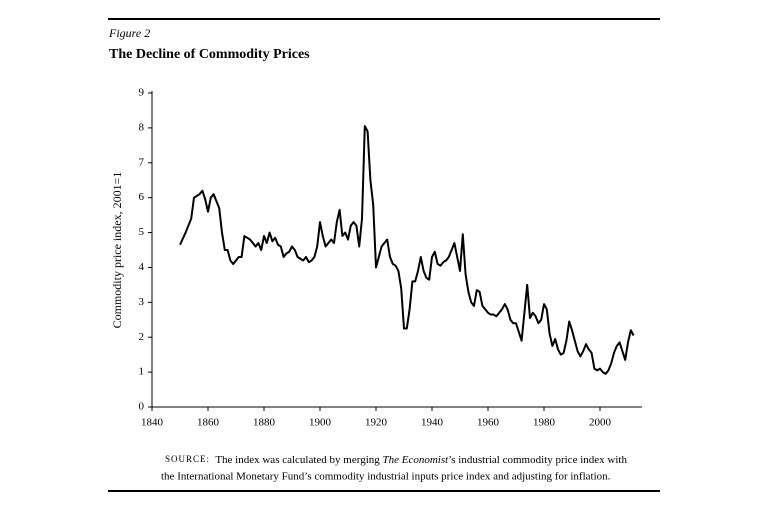  Describe the element at coordinates (298, 460) in the screenshot. I see `source-text: The index was calculated by merging` at that location.